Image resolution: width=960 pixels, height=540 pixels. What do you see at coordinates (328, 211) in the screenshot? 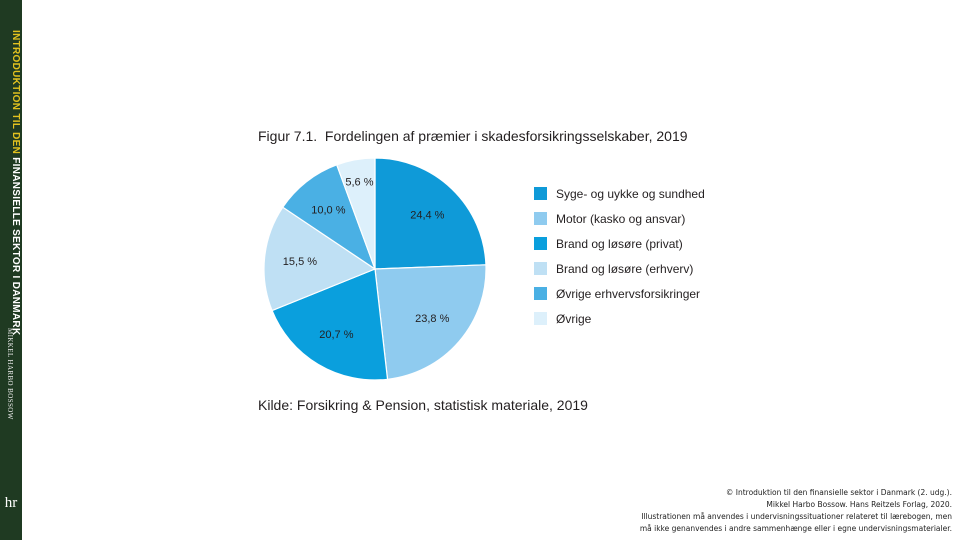
I see `slice-label: 10,0 %` at bounding box center [328, 211].